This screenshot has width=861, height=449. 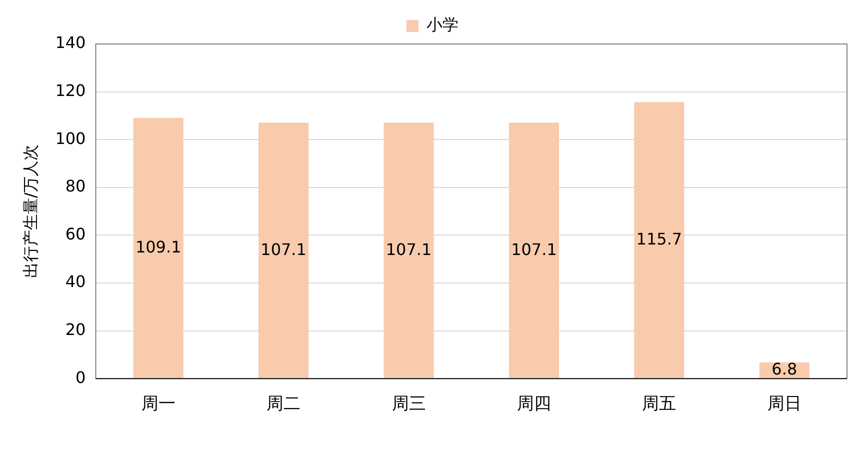 What do you see at coordinates (70, 42) in the screenshot?
I see `y-tick-label: 140` at bounding box center [70, 42].